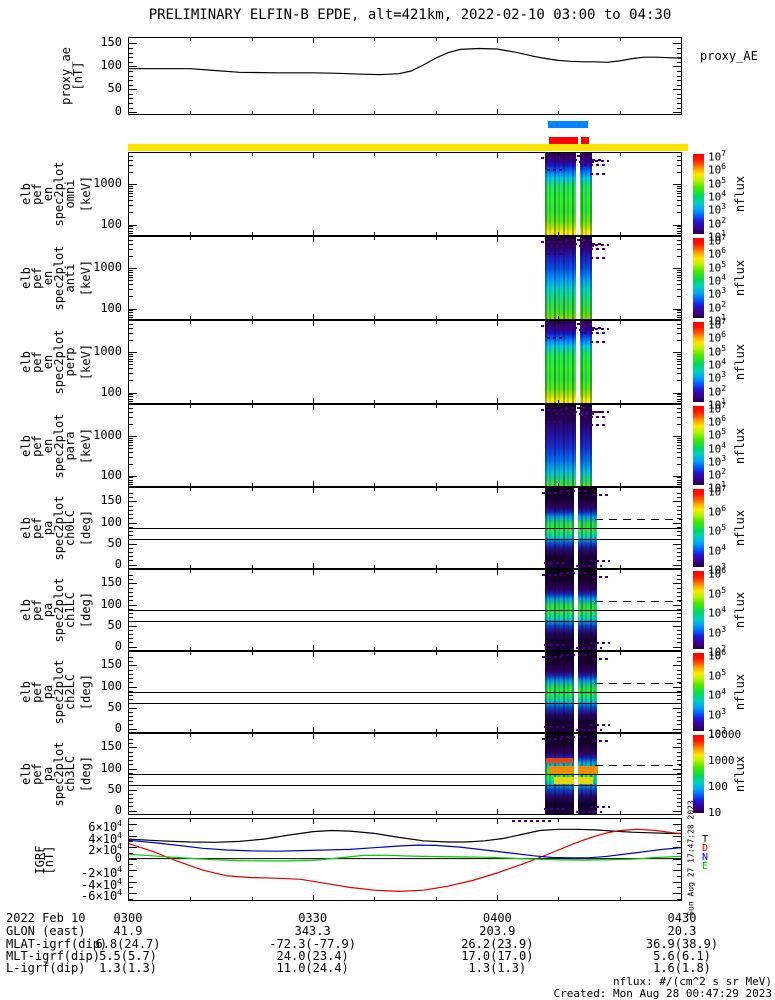 The height and width of the screenshot is (1000, 775). What do you see at coordinates (70, 774) in the screenshot?
I see `axis-label-line: ch3LC` at bounding box center [70, 774].